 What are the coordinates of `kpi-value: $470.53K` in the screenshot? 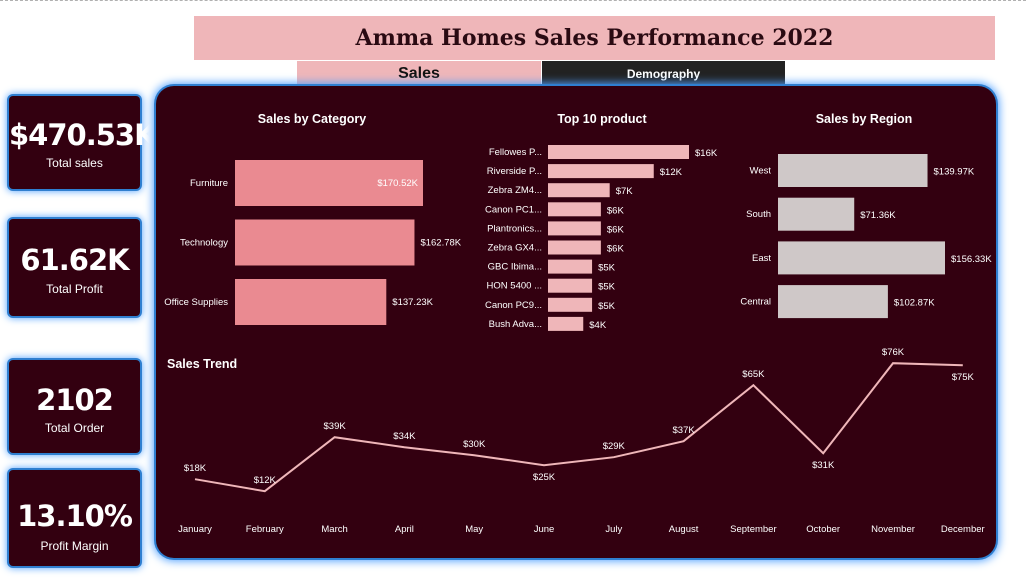 It's located at (83, 135).